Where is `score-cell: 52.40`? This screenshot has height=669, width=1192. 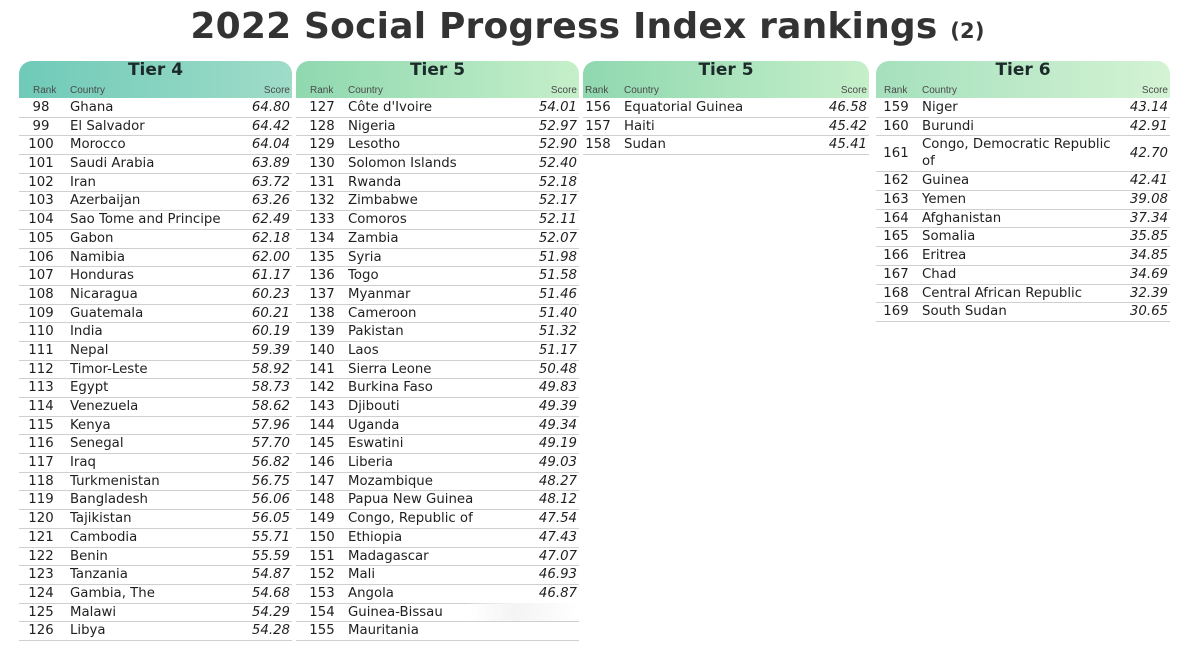
score-cell: 52.40 is located at coordinates (557, 164).